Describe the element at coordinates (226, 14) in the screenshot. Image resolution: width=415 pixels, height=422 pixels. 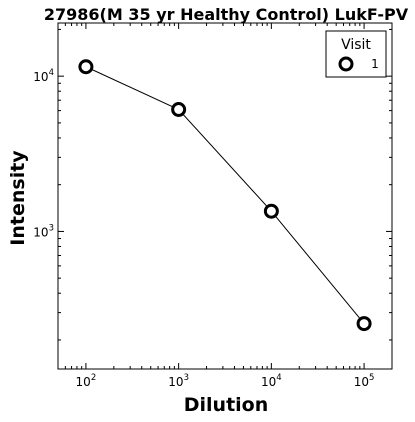
I see `chart-title: 27986(M 35 yr Healthy Control) LukF-PV` at that location.